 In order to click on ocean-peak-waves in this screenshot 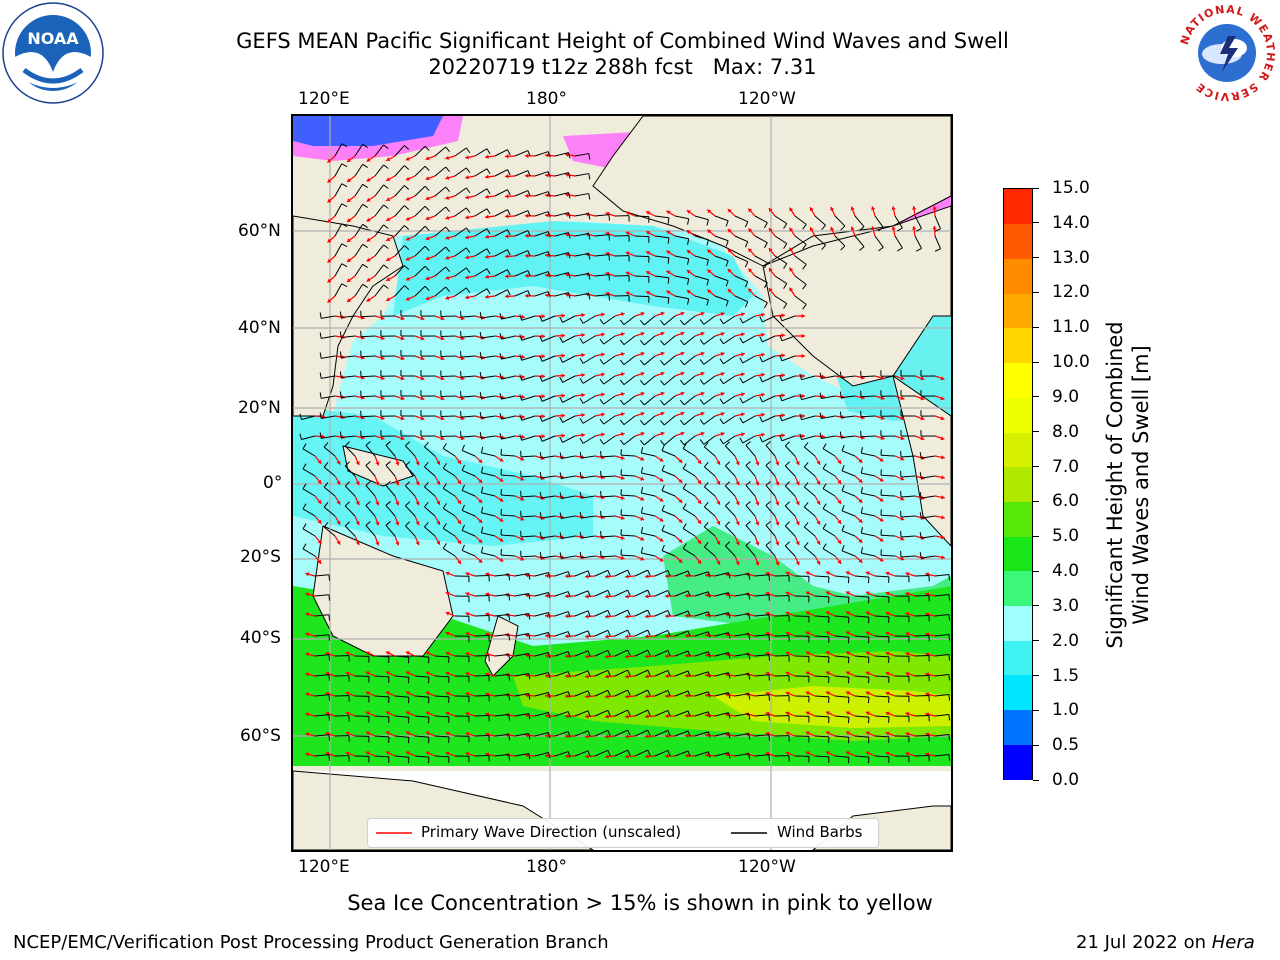, I will do `click(832, 707)`.